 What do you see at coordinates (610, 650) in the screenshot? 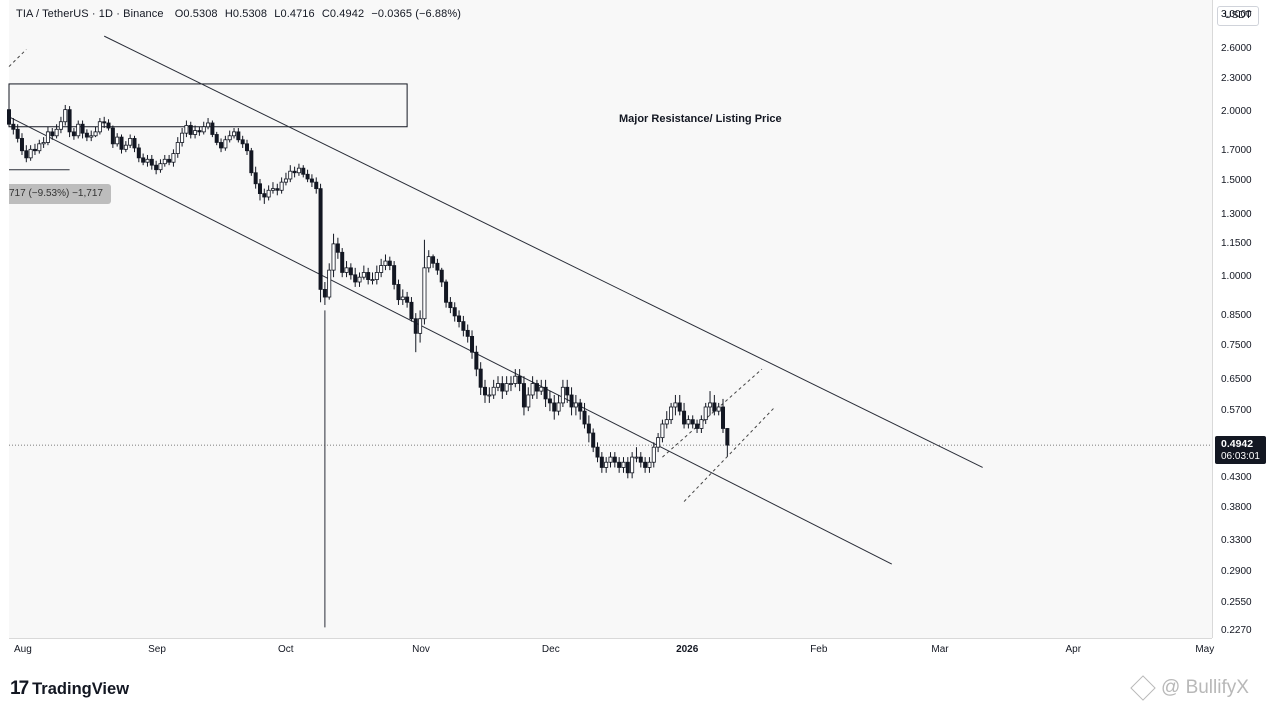
I see `time-axis` at bounding box center [610, 650].